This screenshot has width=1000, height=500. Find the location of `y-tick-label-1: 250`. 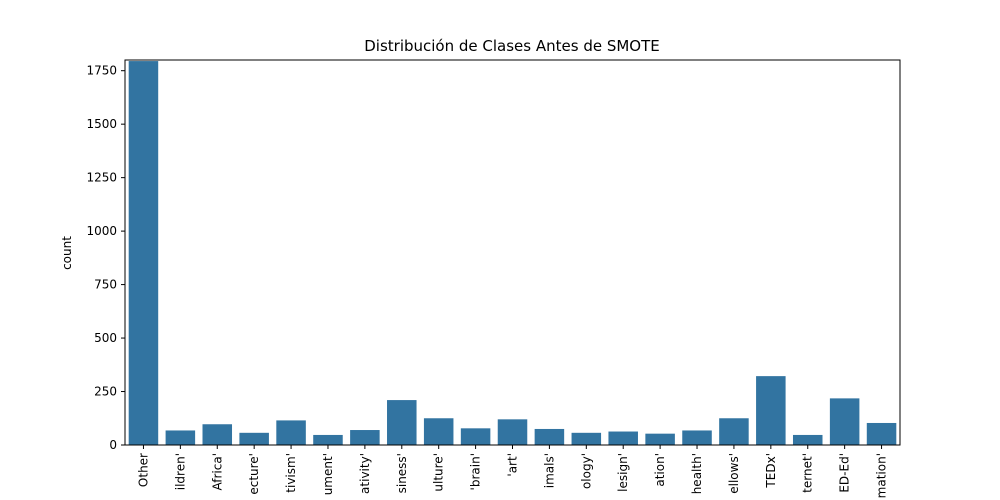

y-tick-label-1: 250 is located at coordinates (105, 392).